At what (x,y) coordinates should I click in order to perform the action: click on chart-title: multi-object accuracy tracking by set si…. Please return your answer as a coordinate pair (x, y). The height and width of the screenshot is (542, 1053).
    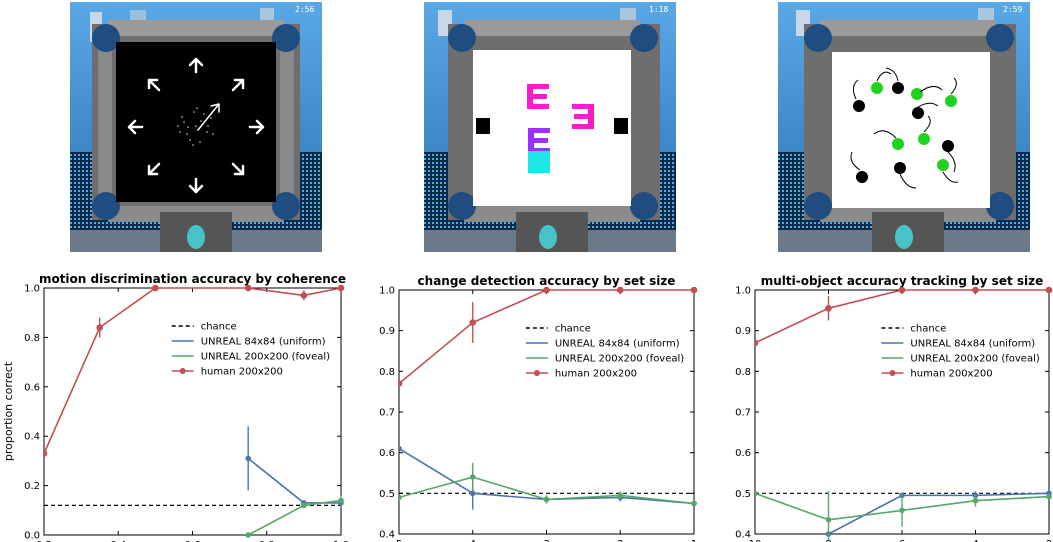
    Looking at the image, I should click on (902, 281).